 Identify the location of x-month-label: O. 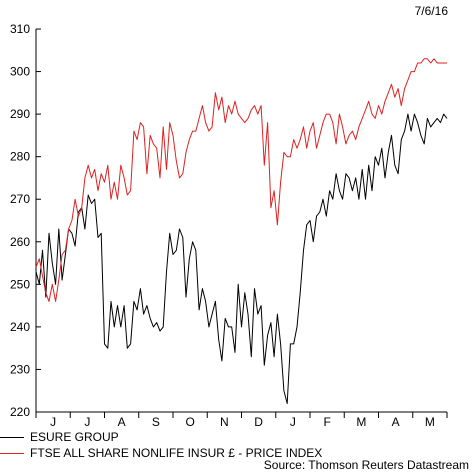
(189, 422).